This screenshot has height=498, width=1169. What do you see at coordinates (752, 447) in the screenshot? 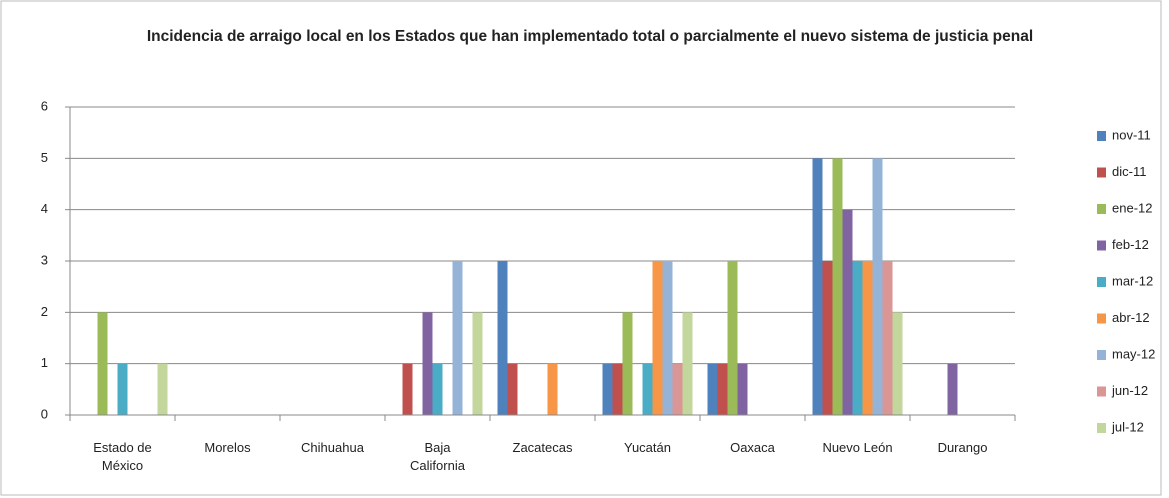
I see `x-tick-label: Oaxaca` at bounding box center [752, 447].